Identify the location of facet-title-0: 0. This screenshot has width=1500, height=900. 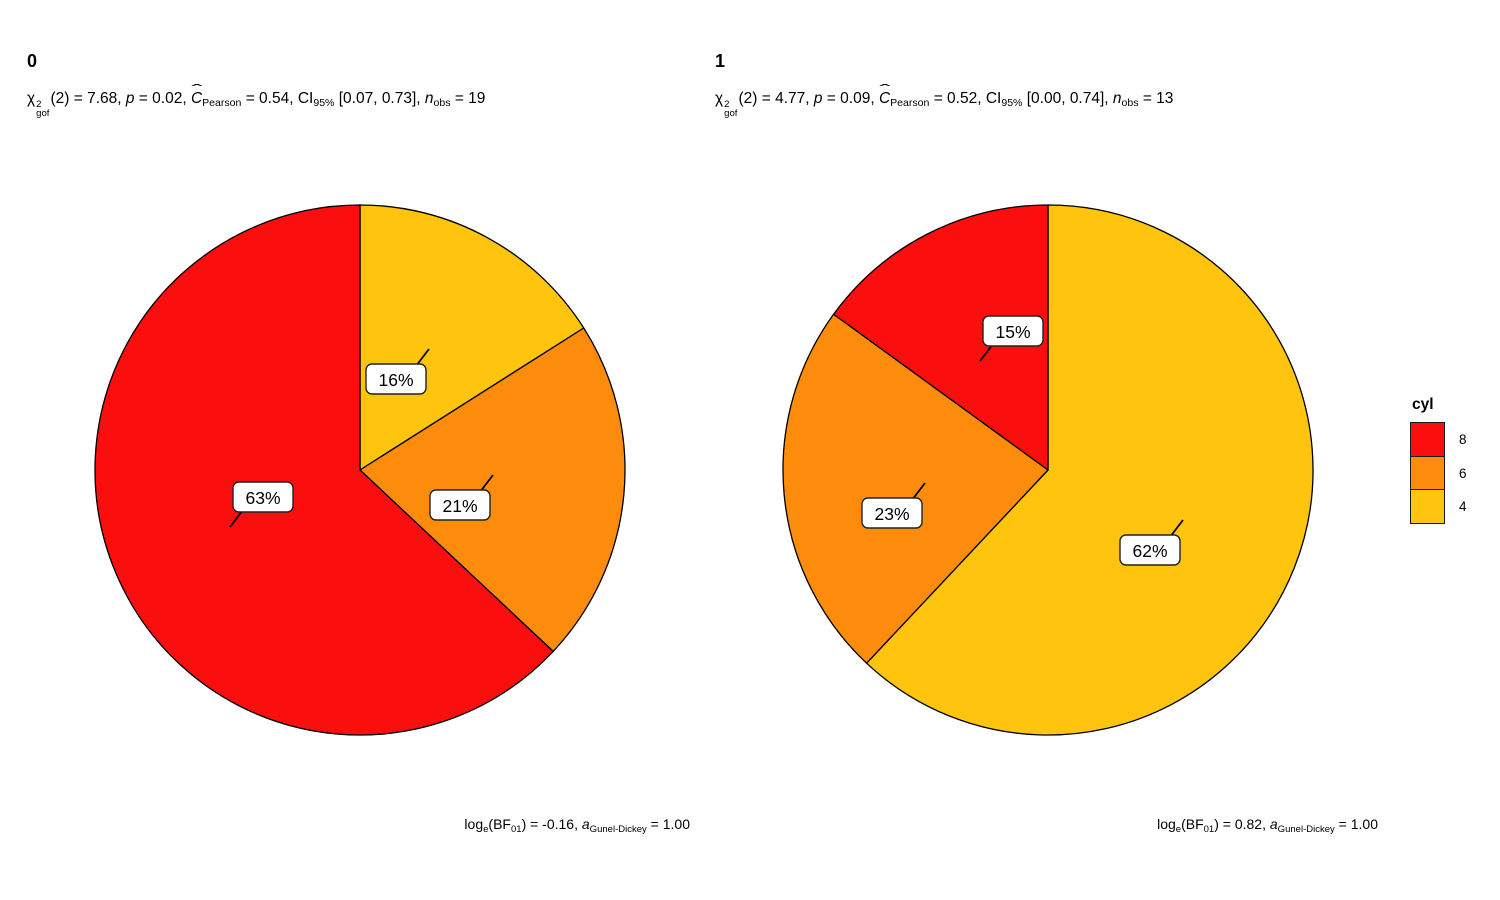
(32, 61).